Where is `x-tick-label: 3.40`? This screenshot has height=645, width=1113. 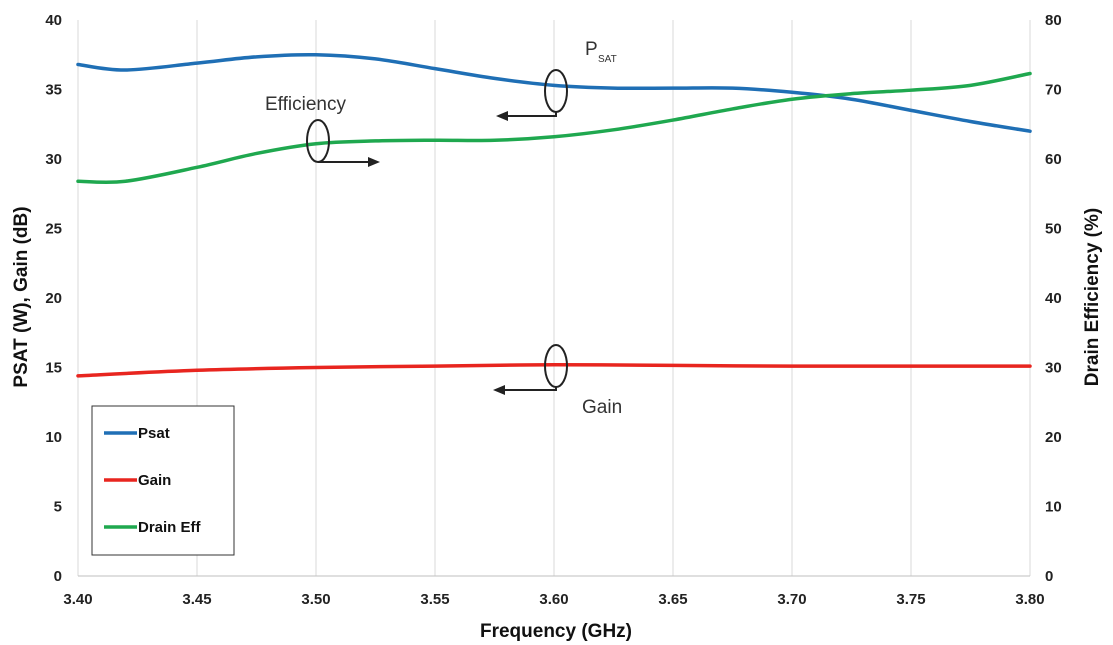 x-tick-label: 3.40 is located at coordinates (77, 599).